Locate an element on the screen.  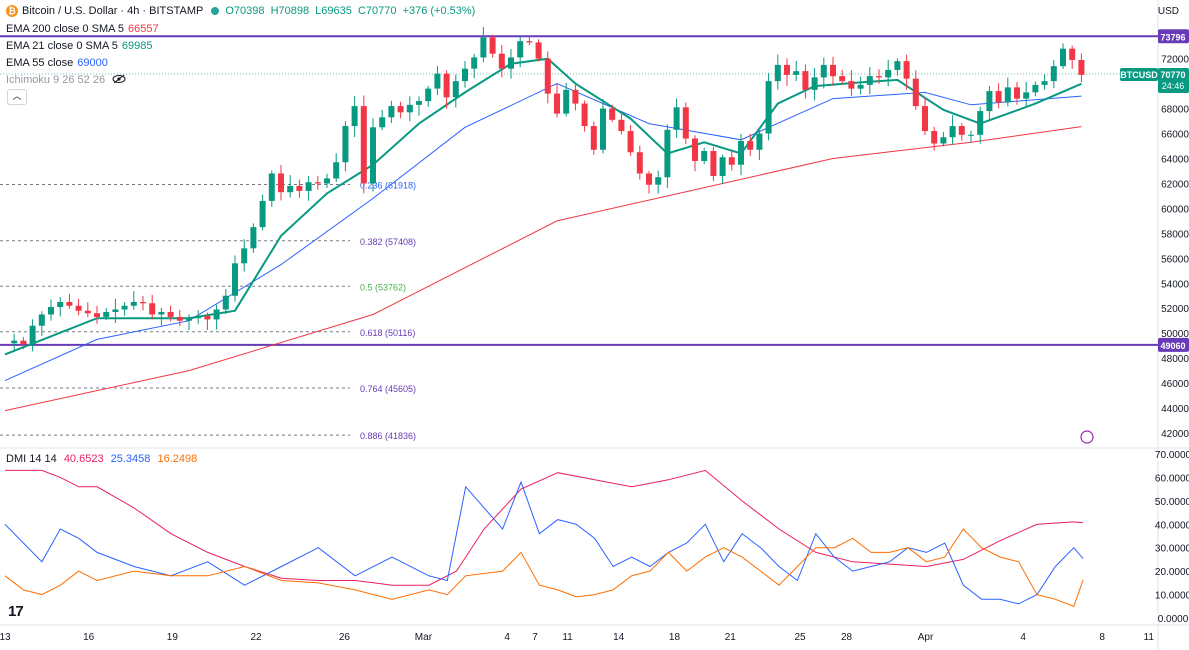
time-tick-label: 16 is located at coordinates (89, 637).